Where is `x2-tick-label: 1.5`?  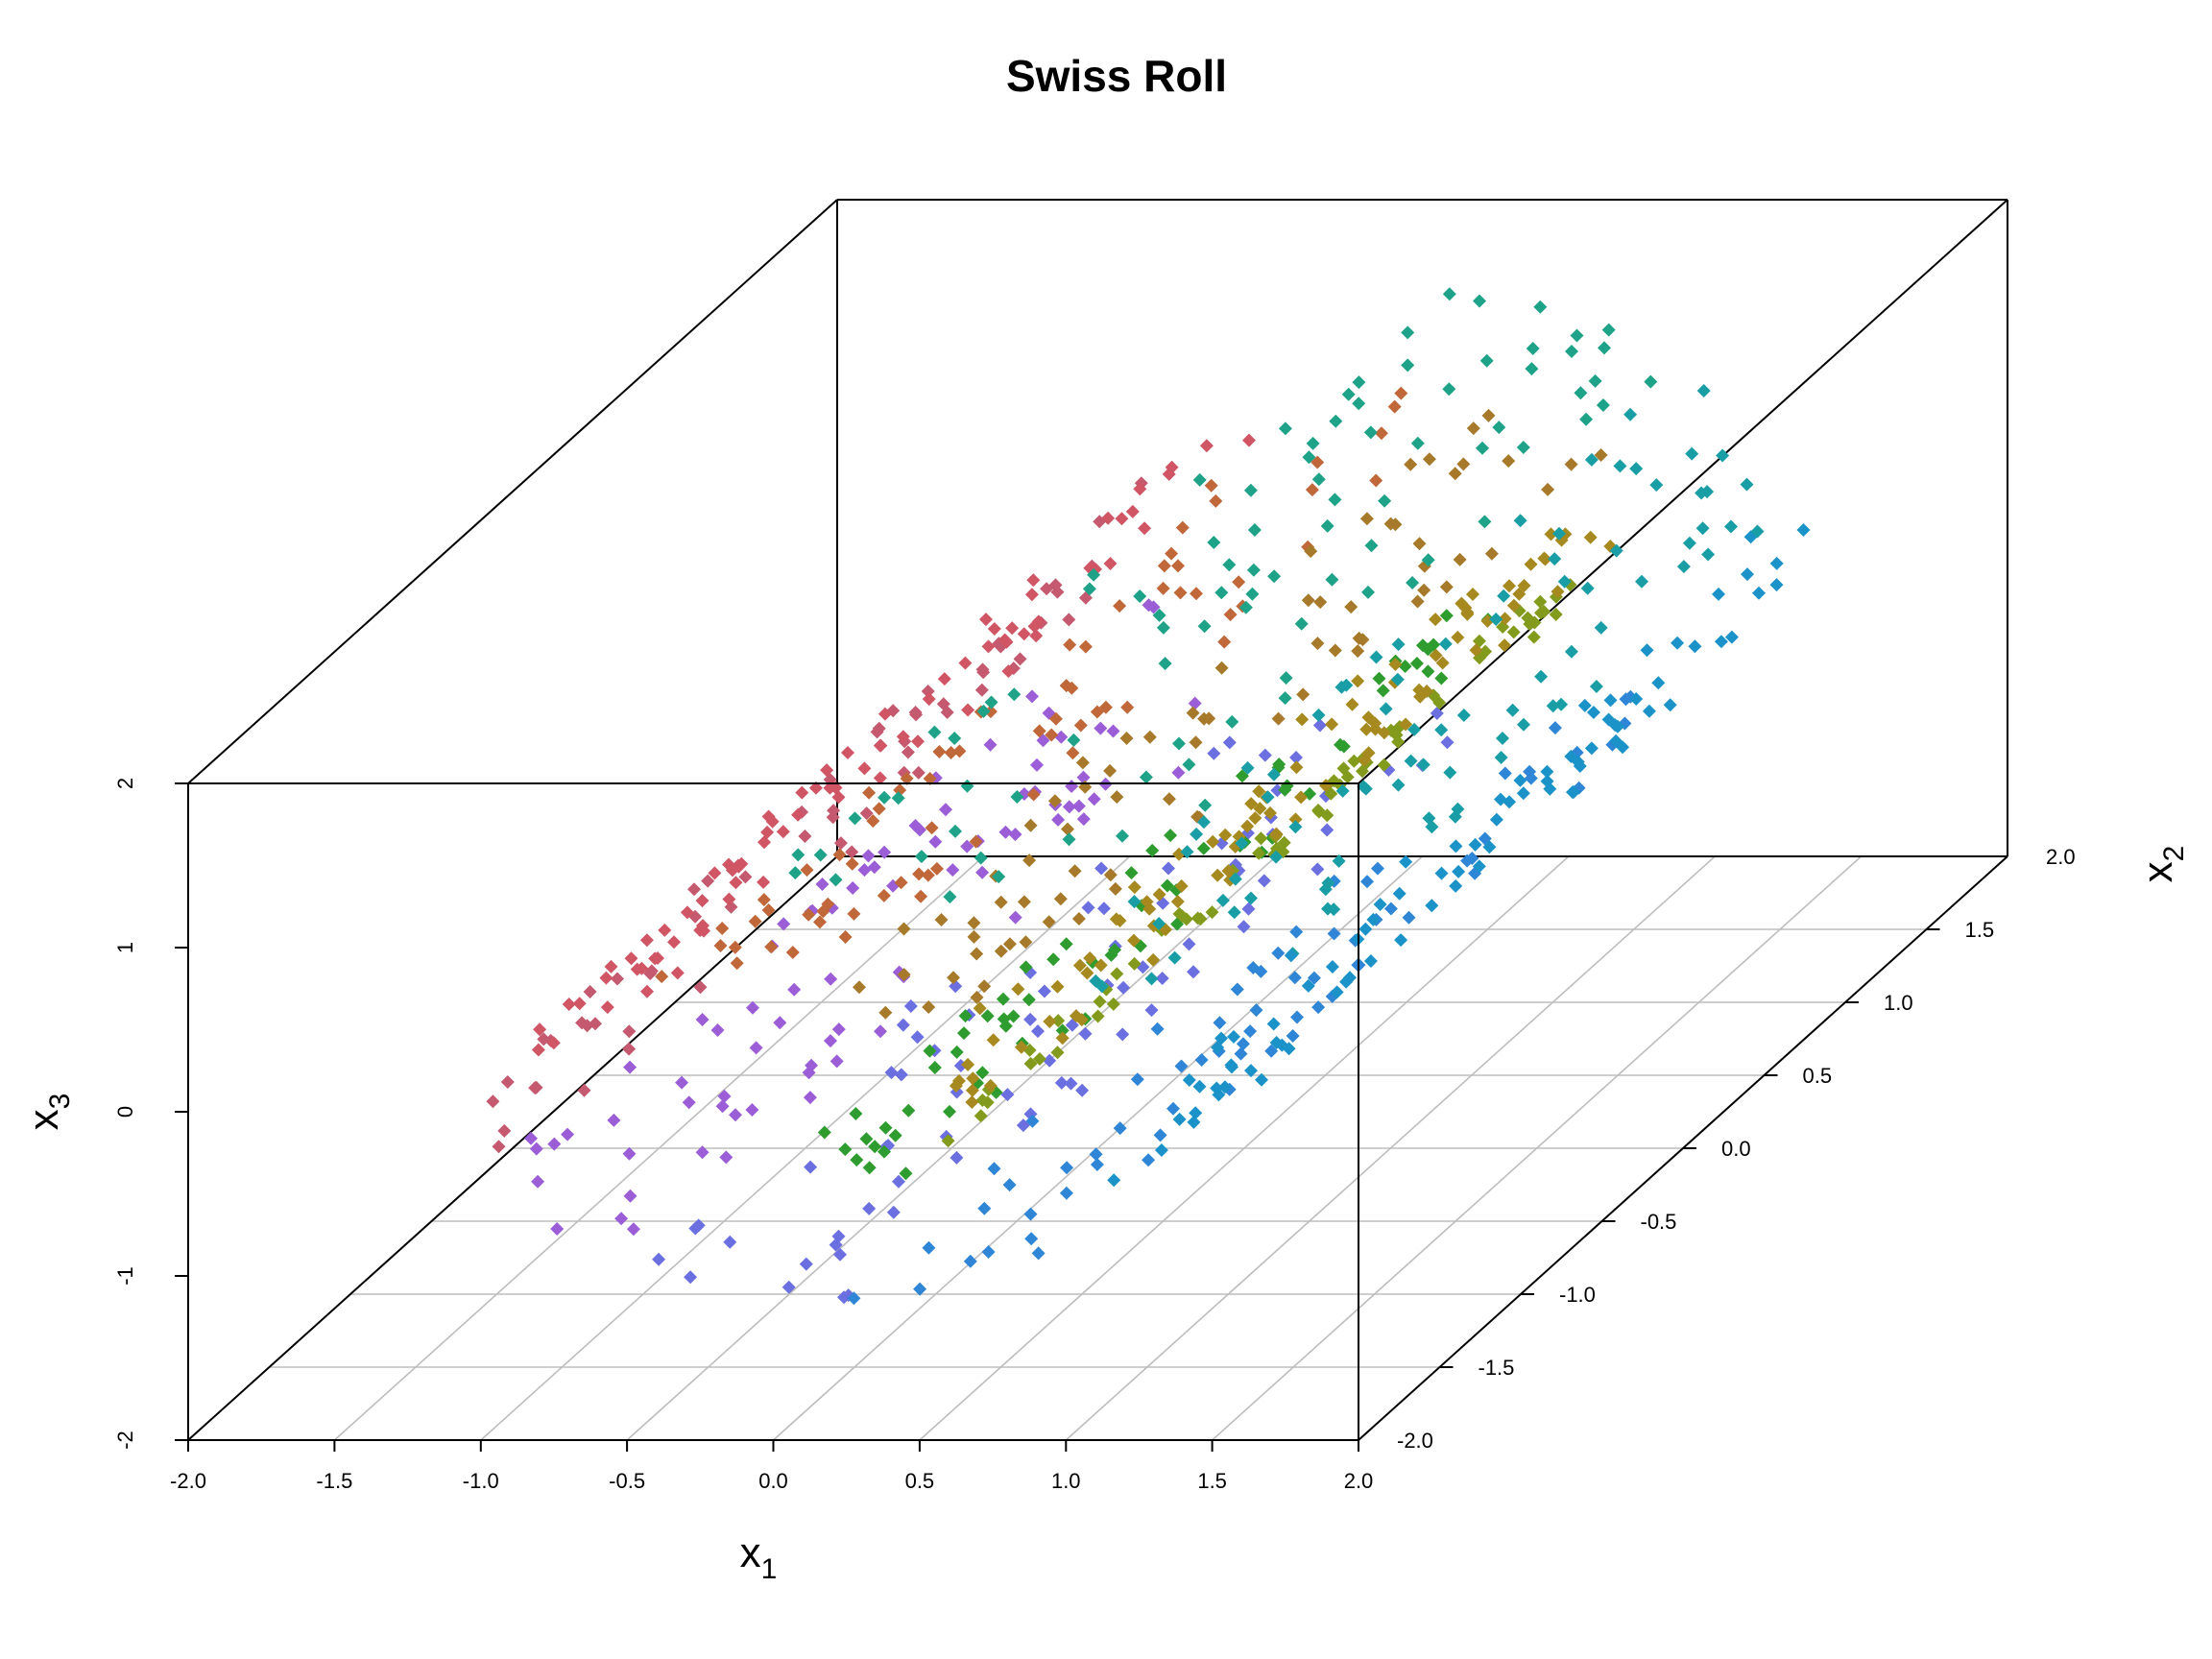
x2-tick-label: 1.5 is located at coordinates (1980, 930).